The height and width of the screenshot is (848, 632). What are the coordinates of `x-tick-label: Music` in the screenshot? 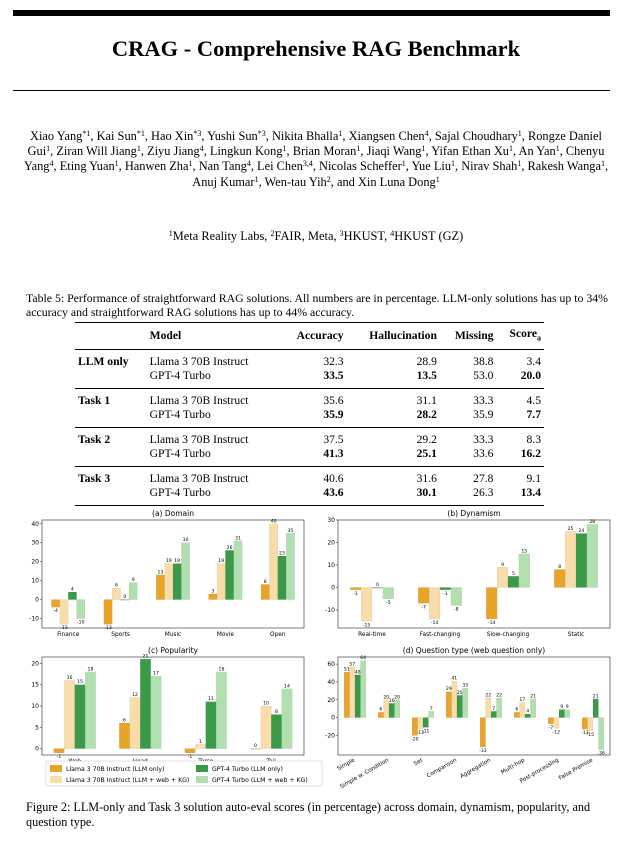 It's located at (173, 635).